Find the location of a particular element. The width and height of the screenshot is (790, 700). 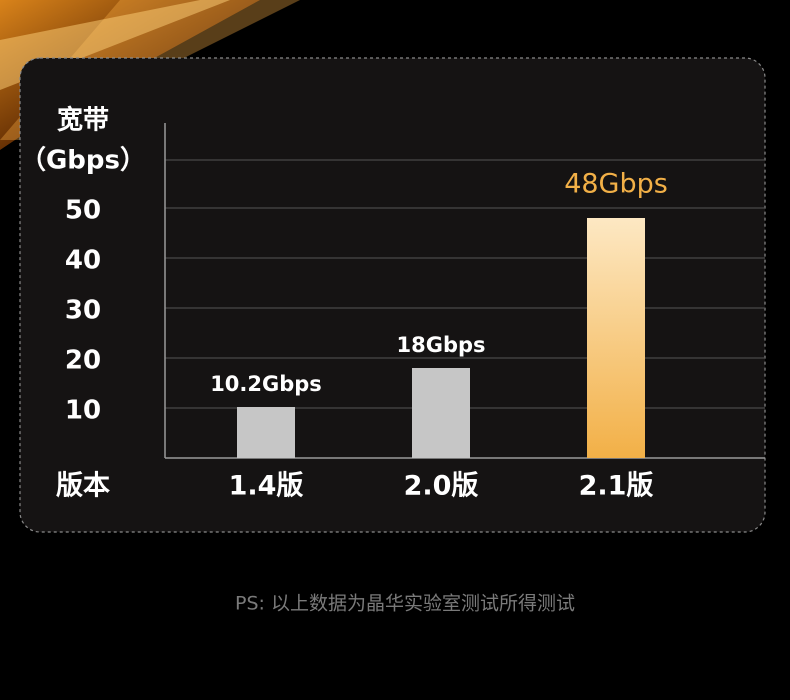

y-tick-label: 50 is located at coordinates (83, 211).